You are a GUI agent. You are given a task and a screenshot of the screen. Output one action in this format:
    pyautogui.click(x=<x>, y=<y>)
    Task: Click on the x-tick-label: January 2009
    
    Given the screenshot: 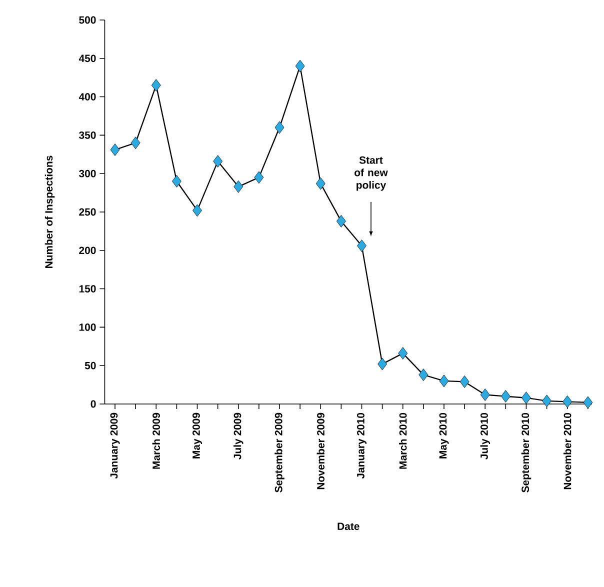 What is the action you would take?
    pyautogui.click(x=115, y=445)
    